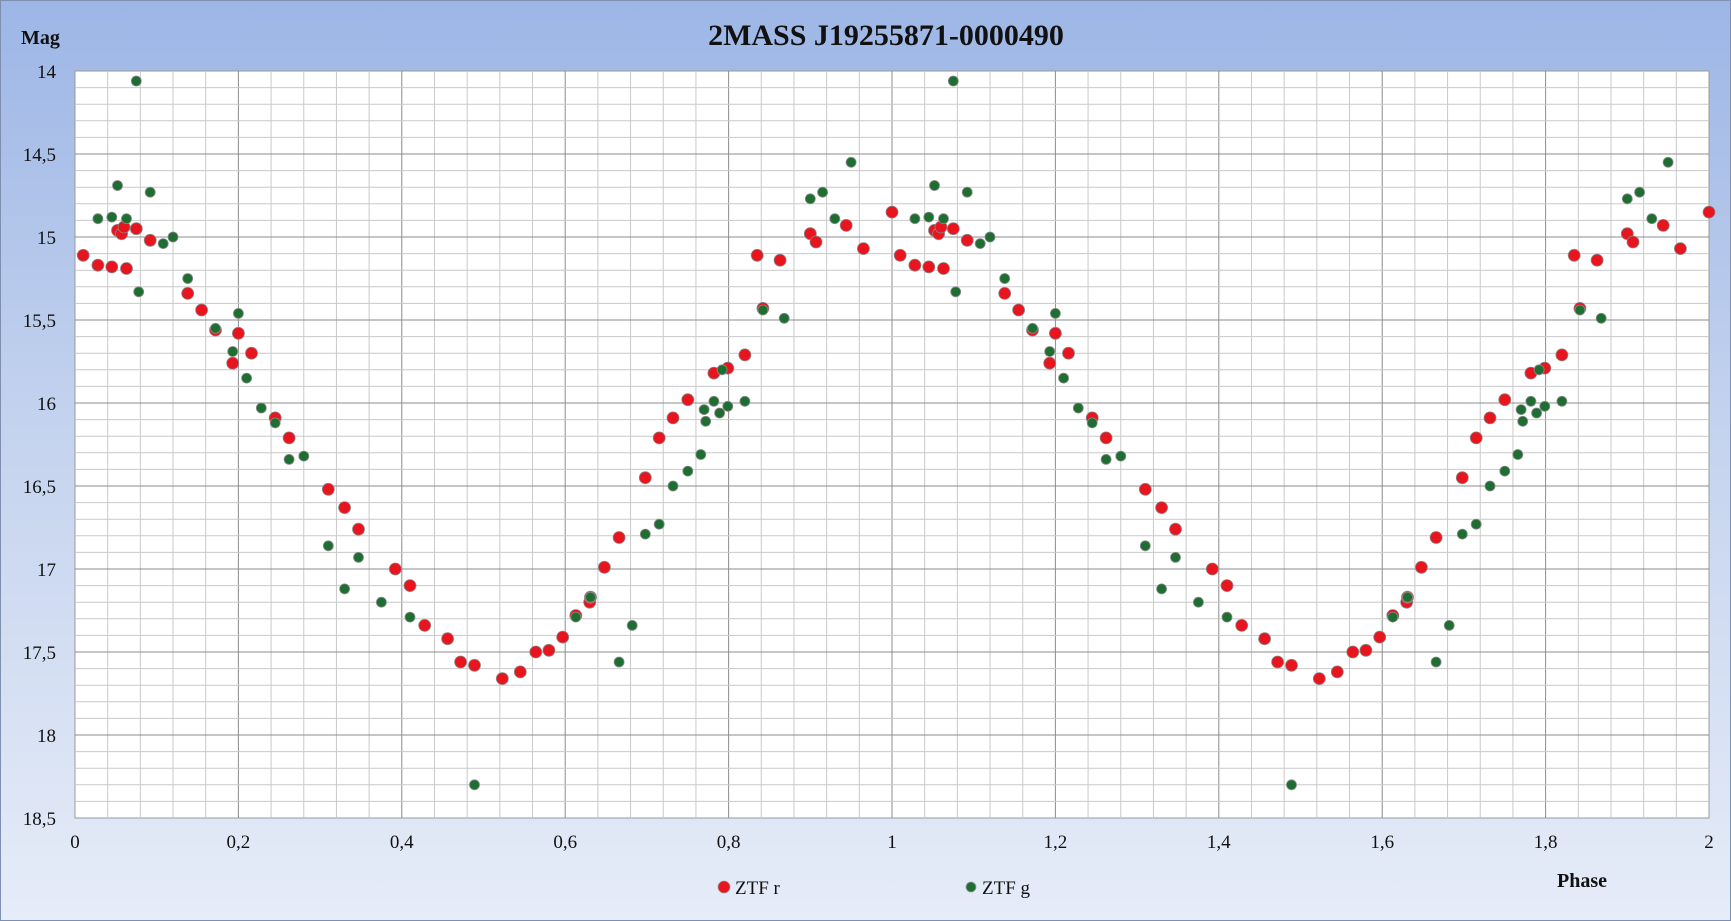 This screenshot has width=1731, height=921. What do you see at coordinates (75, 842) in the screenshot?
I see `x-tick-label: 0` at bounding box center [75, 842].